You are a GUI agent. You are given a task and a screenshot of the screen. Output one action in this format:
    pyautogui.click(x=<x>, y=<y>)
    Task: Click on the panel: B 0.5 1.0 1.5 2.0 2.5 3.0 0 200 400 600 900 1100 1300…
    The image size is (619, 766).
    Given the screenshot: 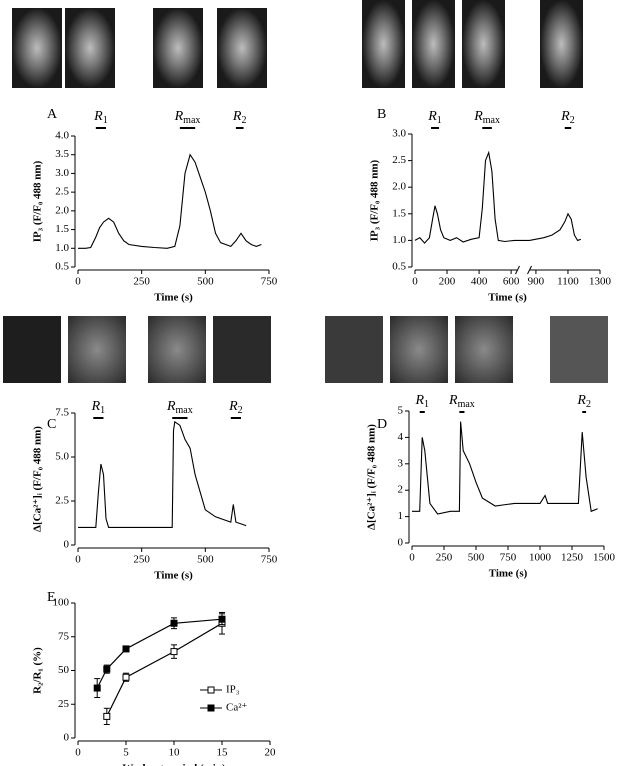 What is the action you would take?
    pyautogui.click(x=490, y=205)
    